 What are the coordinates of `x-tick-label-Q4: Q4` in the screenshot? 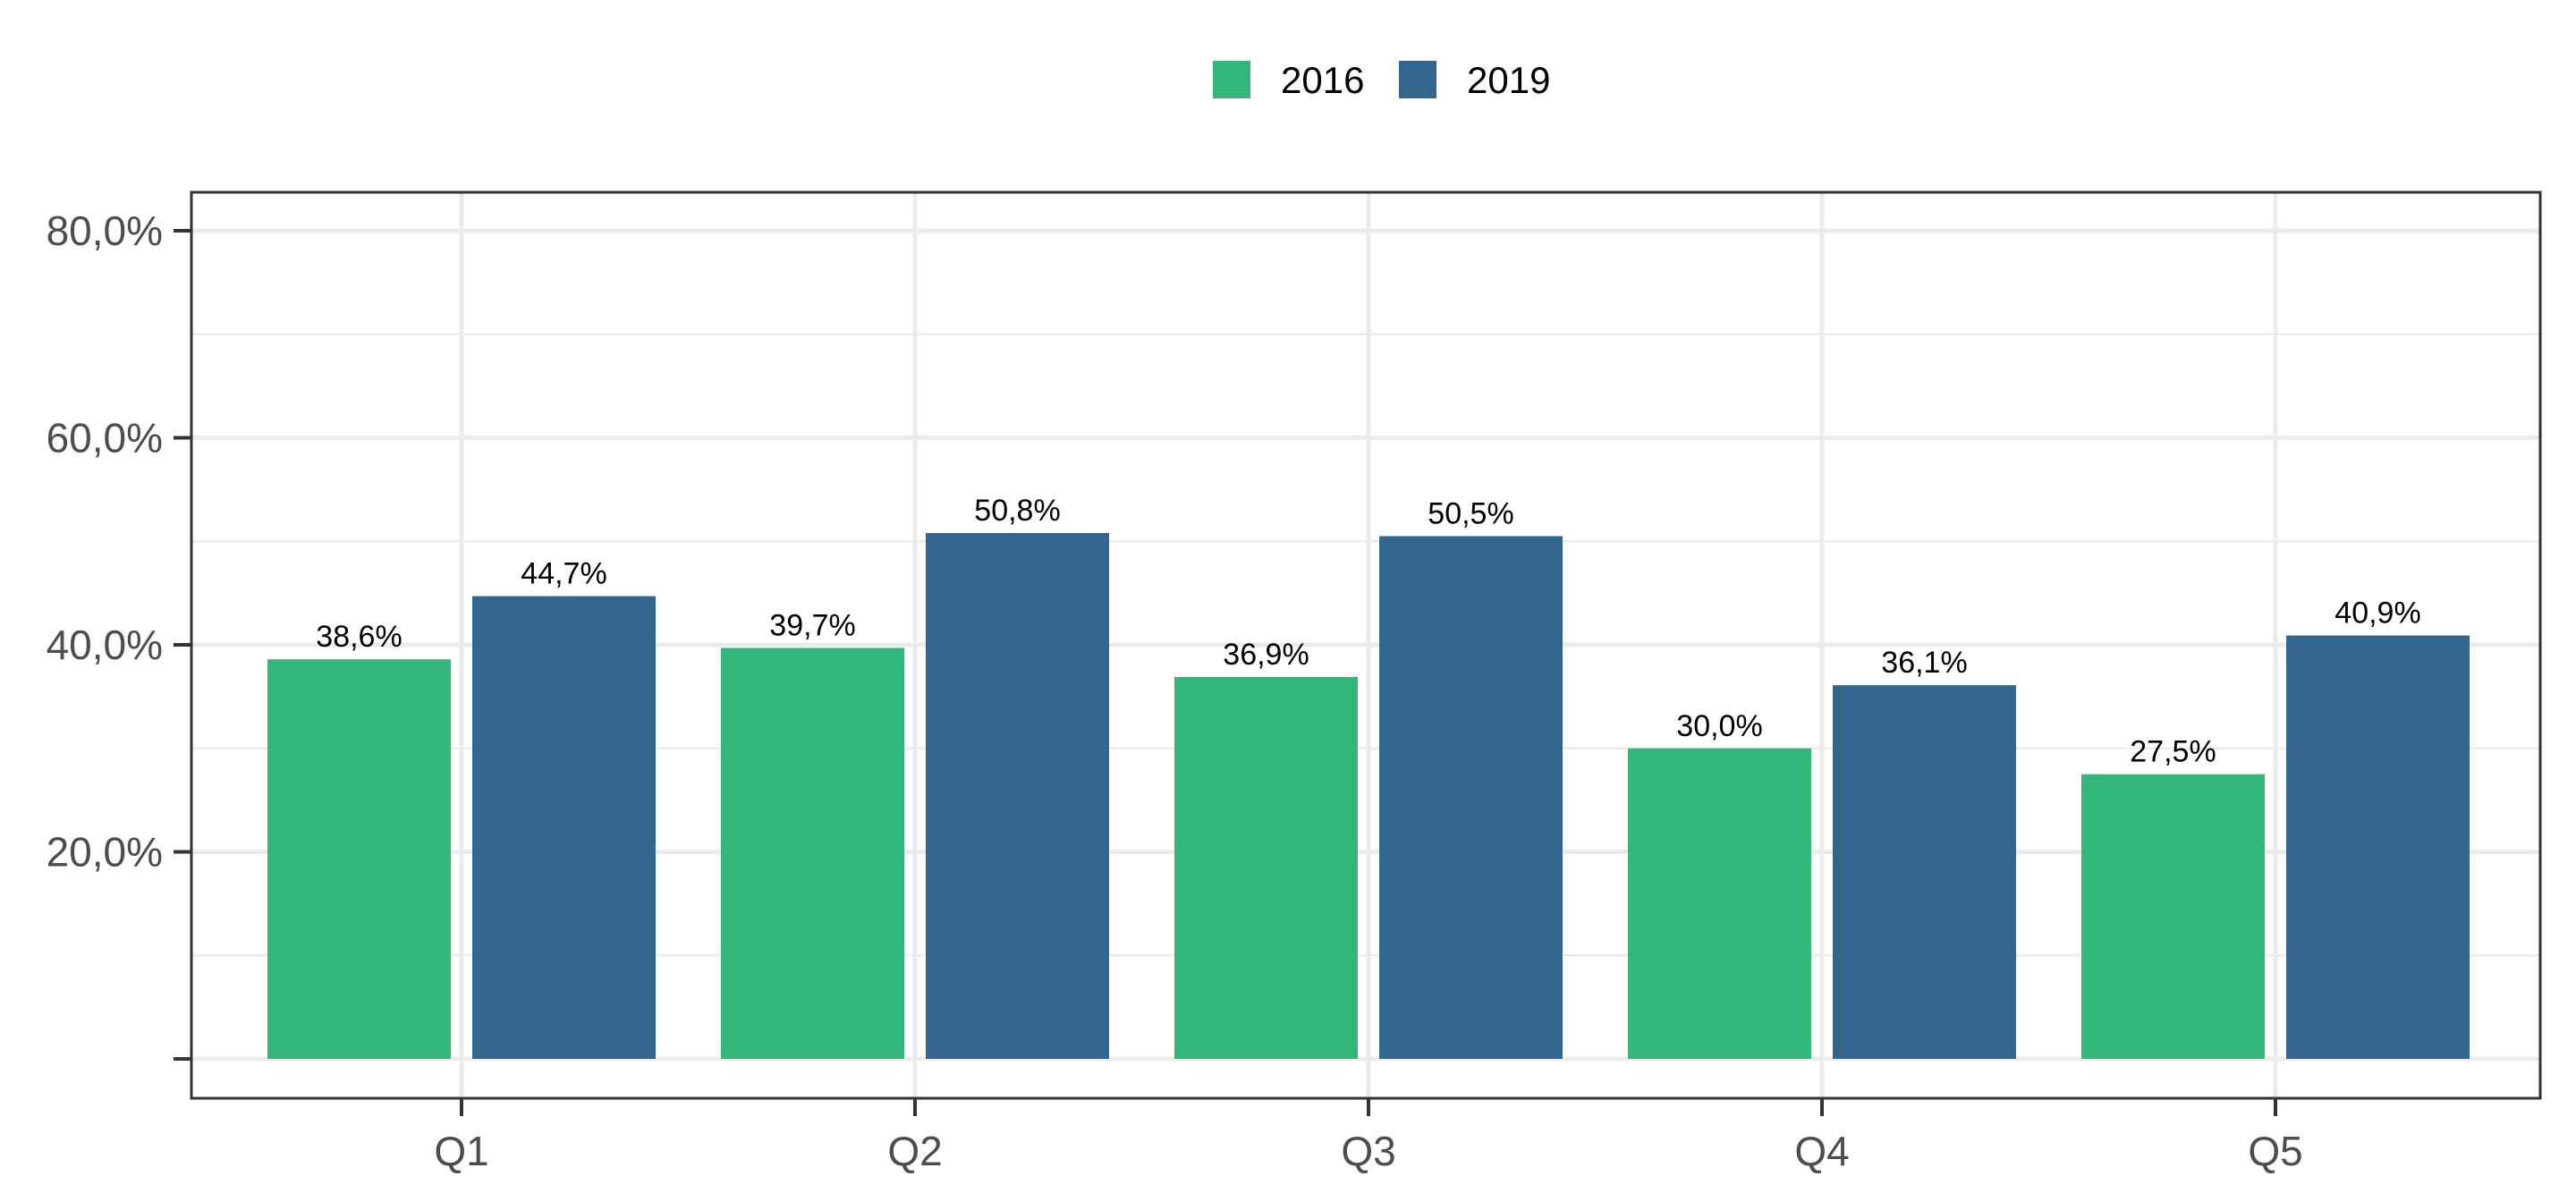 It's located at (1821, 1151).